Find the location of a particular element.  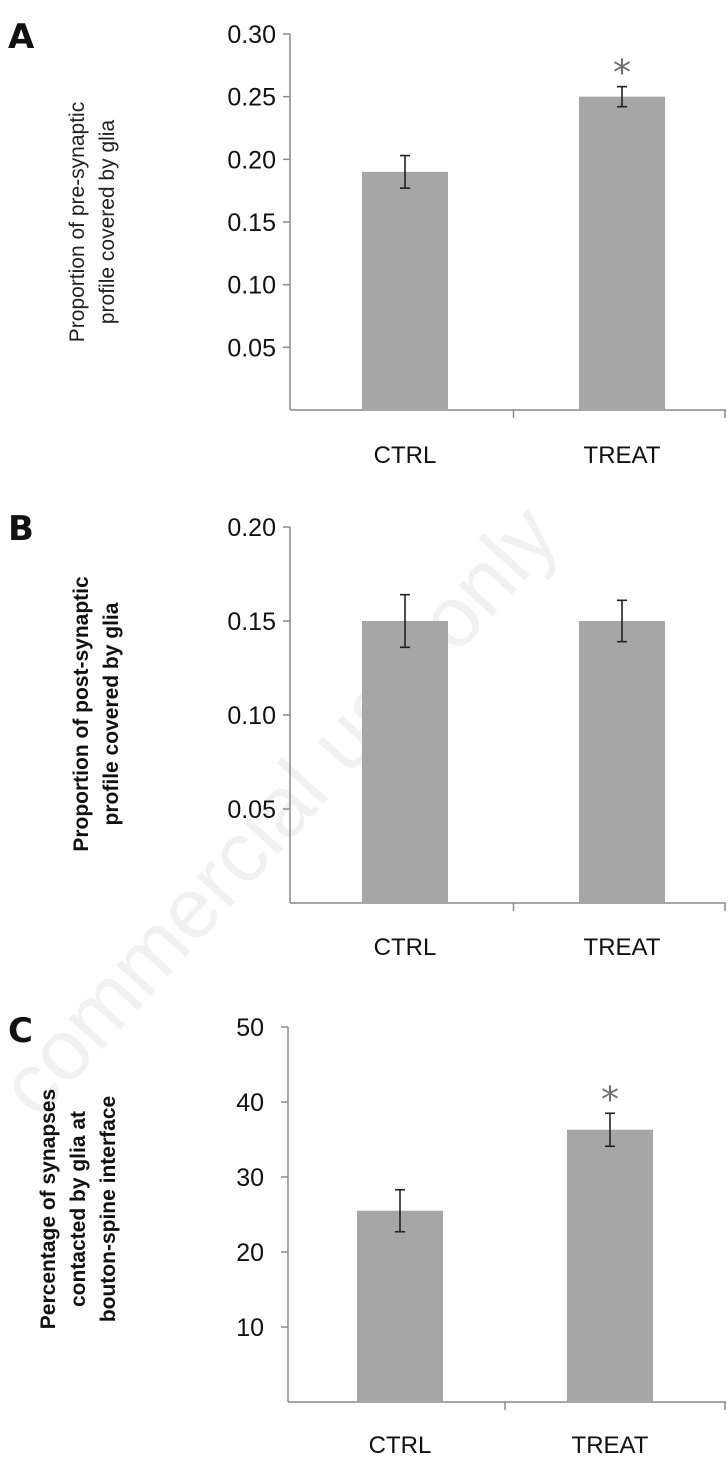

y-tick-label: 10 is located at coordinates (250, 1328).